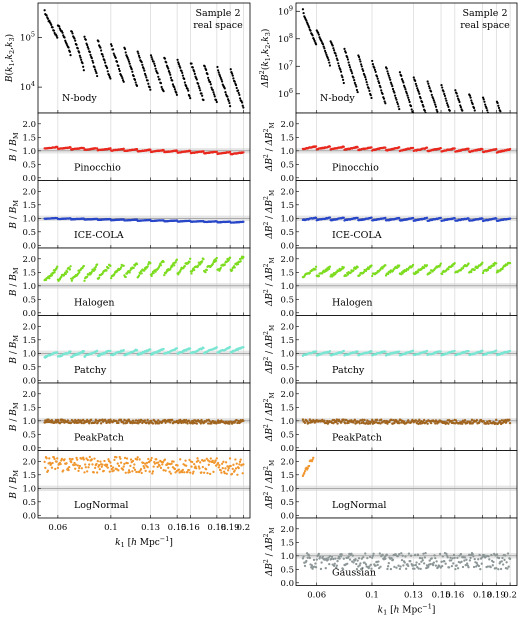 The image size is (520, 621). Describe the element at coordinates (97, 168) in the screenshot. I see `panel-name: Pinocchio` at that location.